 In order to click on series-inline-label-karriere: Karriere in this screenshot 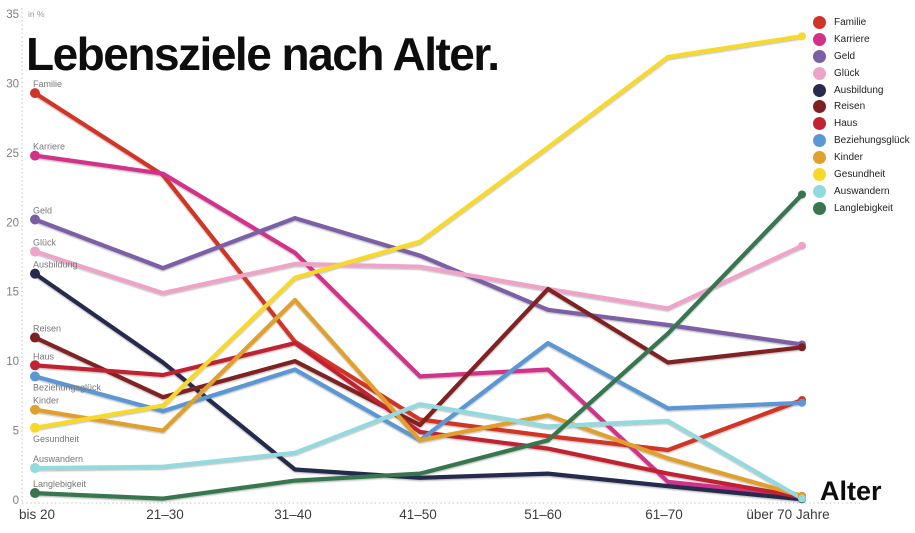, I will do `click(49, 147)`.